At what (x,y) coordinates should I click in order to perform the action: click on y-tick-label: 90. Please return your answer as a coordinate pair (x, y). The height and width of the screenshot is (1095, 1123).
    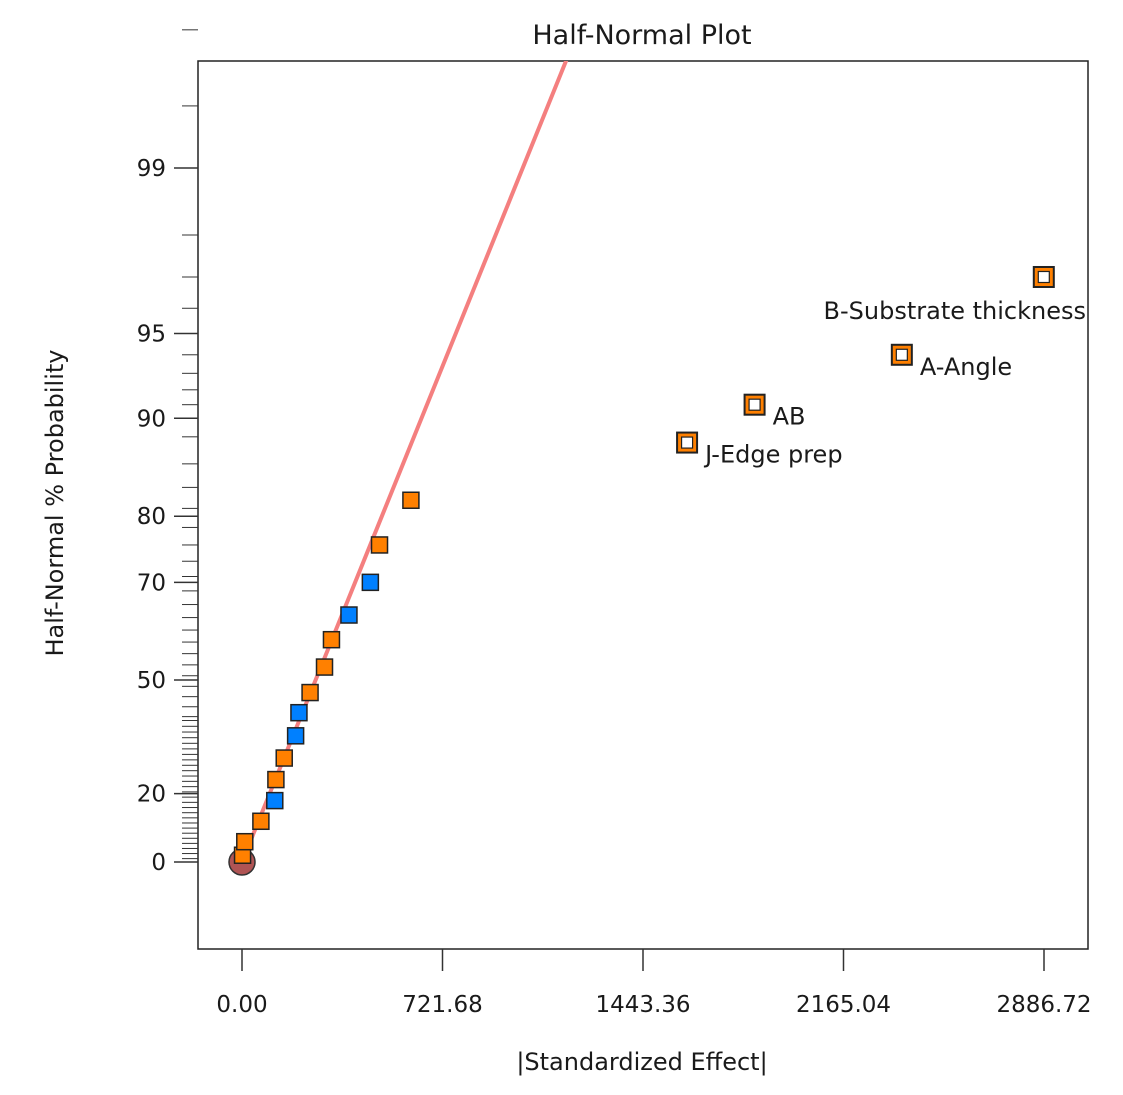
    Looking at the image, I should click on (151, 419).